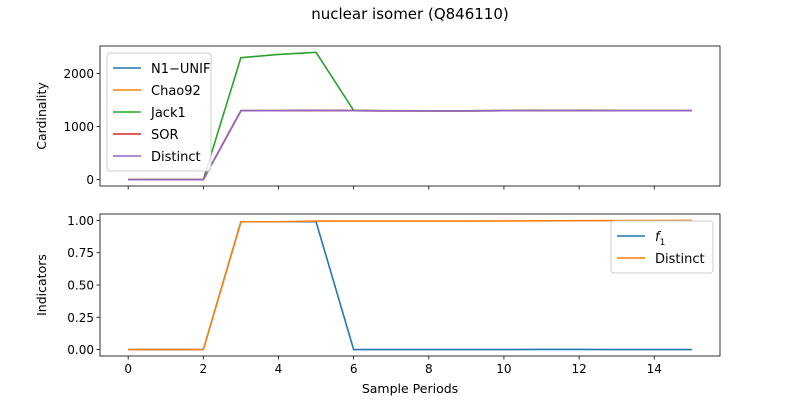 This screenshot has width=800, height=400. I want to click on legend-label: Chao92, so click(176, 91).